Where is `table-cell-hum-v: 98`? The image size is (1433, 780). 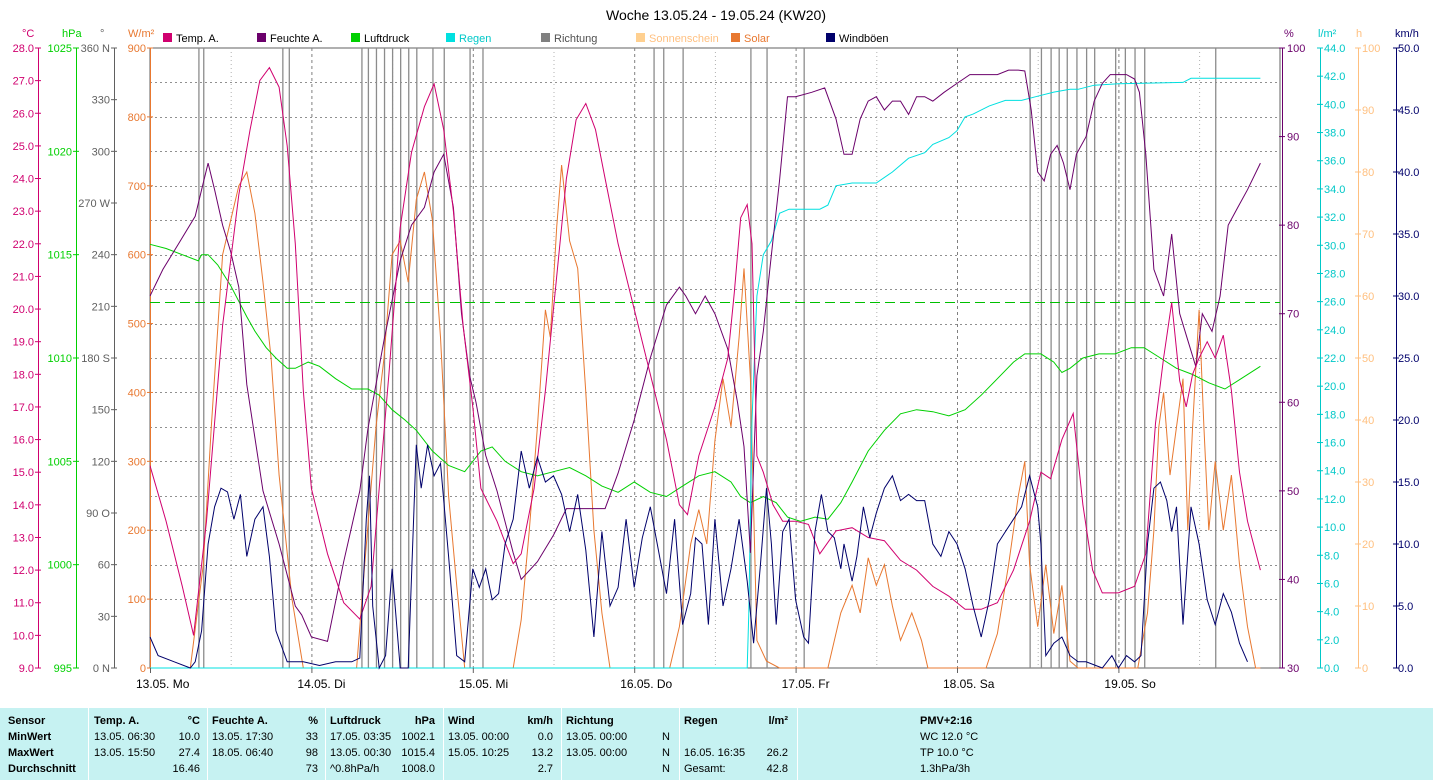
table-cell-hum-v: 98 is located at coordinates (311, 753).